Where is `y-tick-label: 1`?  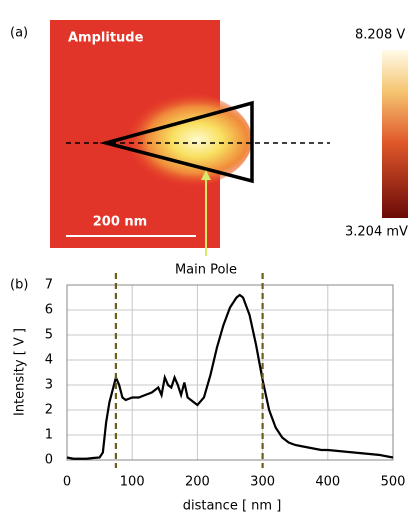 y-tick-label: 1 is located at coordinates (49, 435).